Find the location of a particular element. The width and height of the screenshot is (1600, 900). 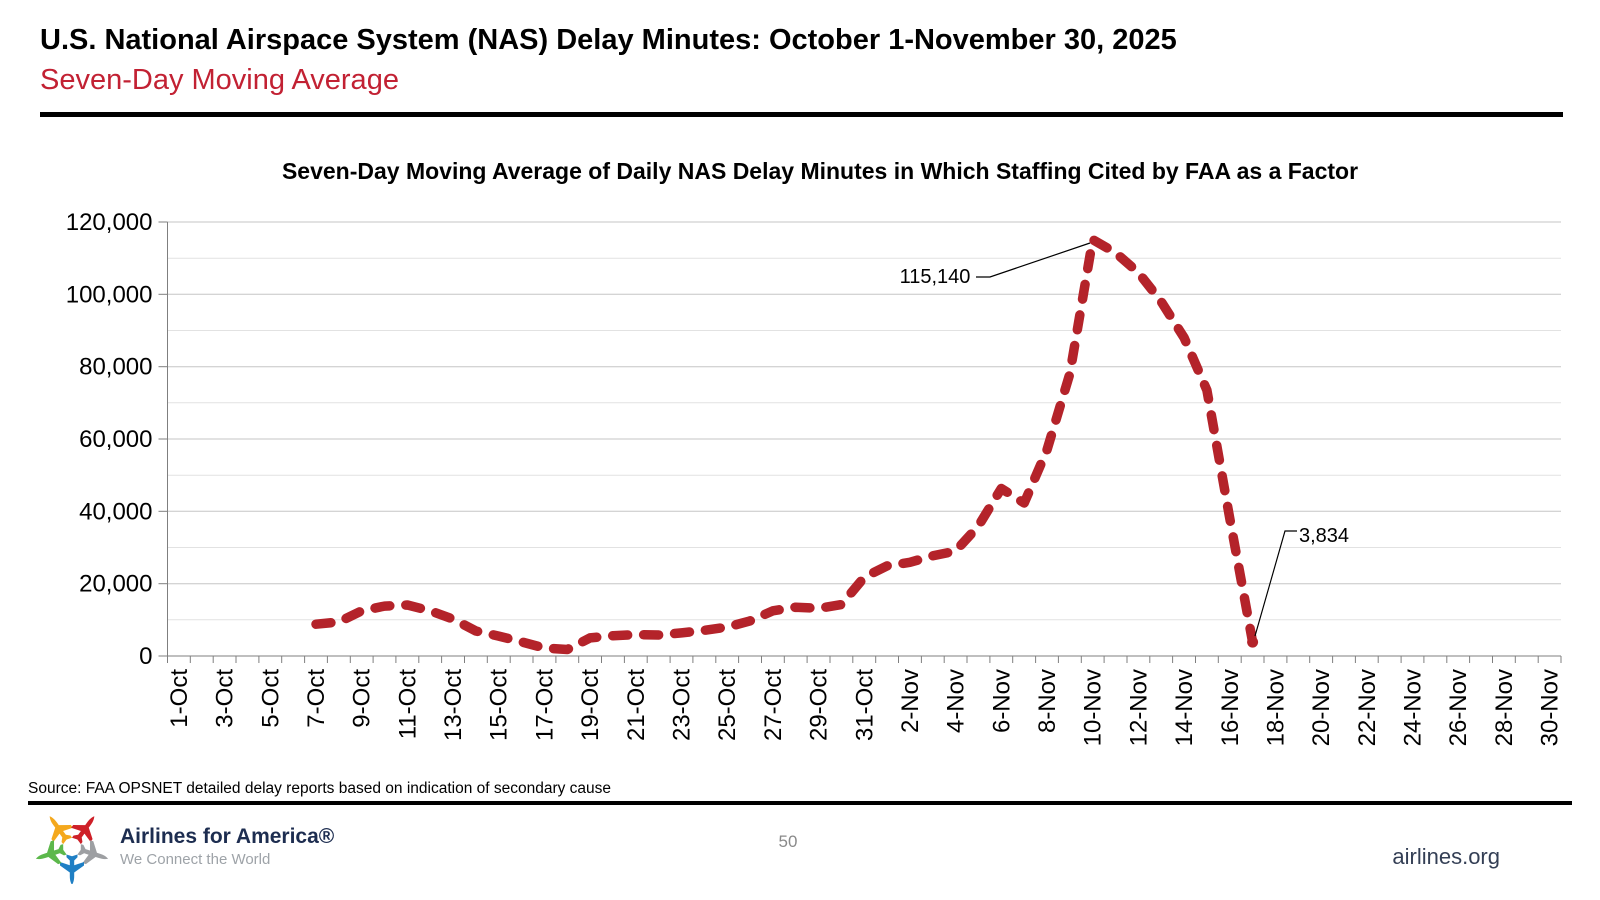

y-tick-label: 60,000 is located at coordinates (115, 439).